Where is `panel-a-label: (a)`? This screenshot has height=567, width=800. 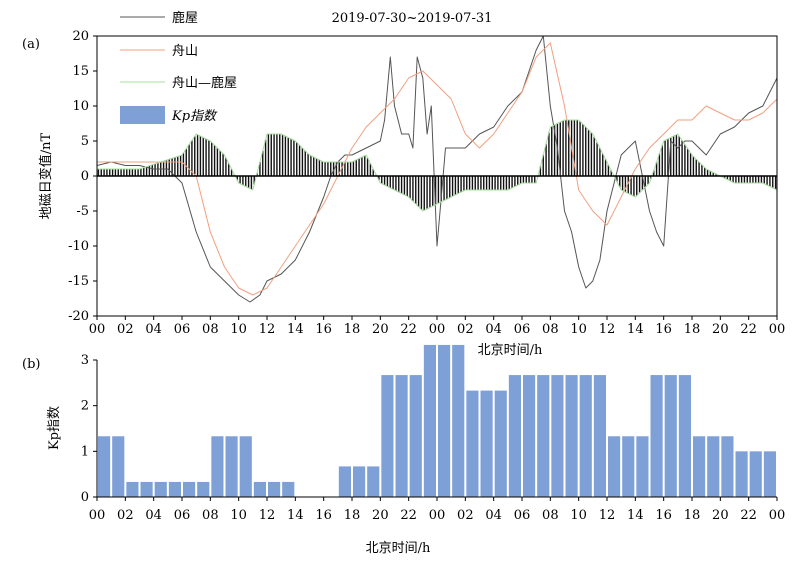
panel-a-label: (a) is located at coordinates (31, 44).